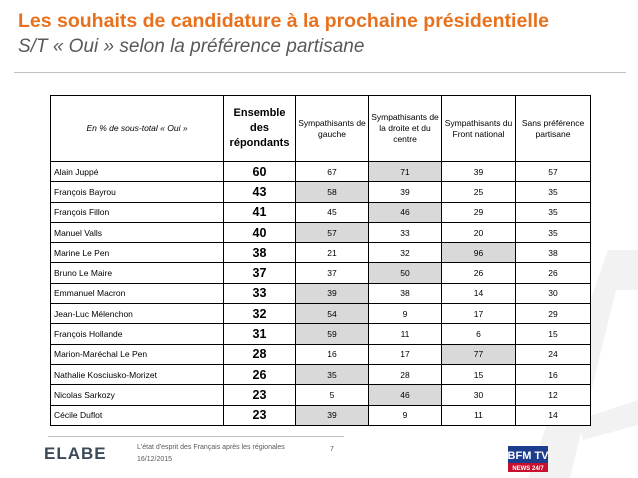  I want to click on cell-sans-preference: 38, so click(553, 253).